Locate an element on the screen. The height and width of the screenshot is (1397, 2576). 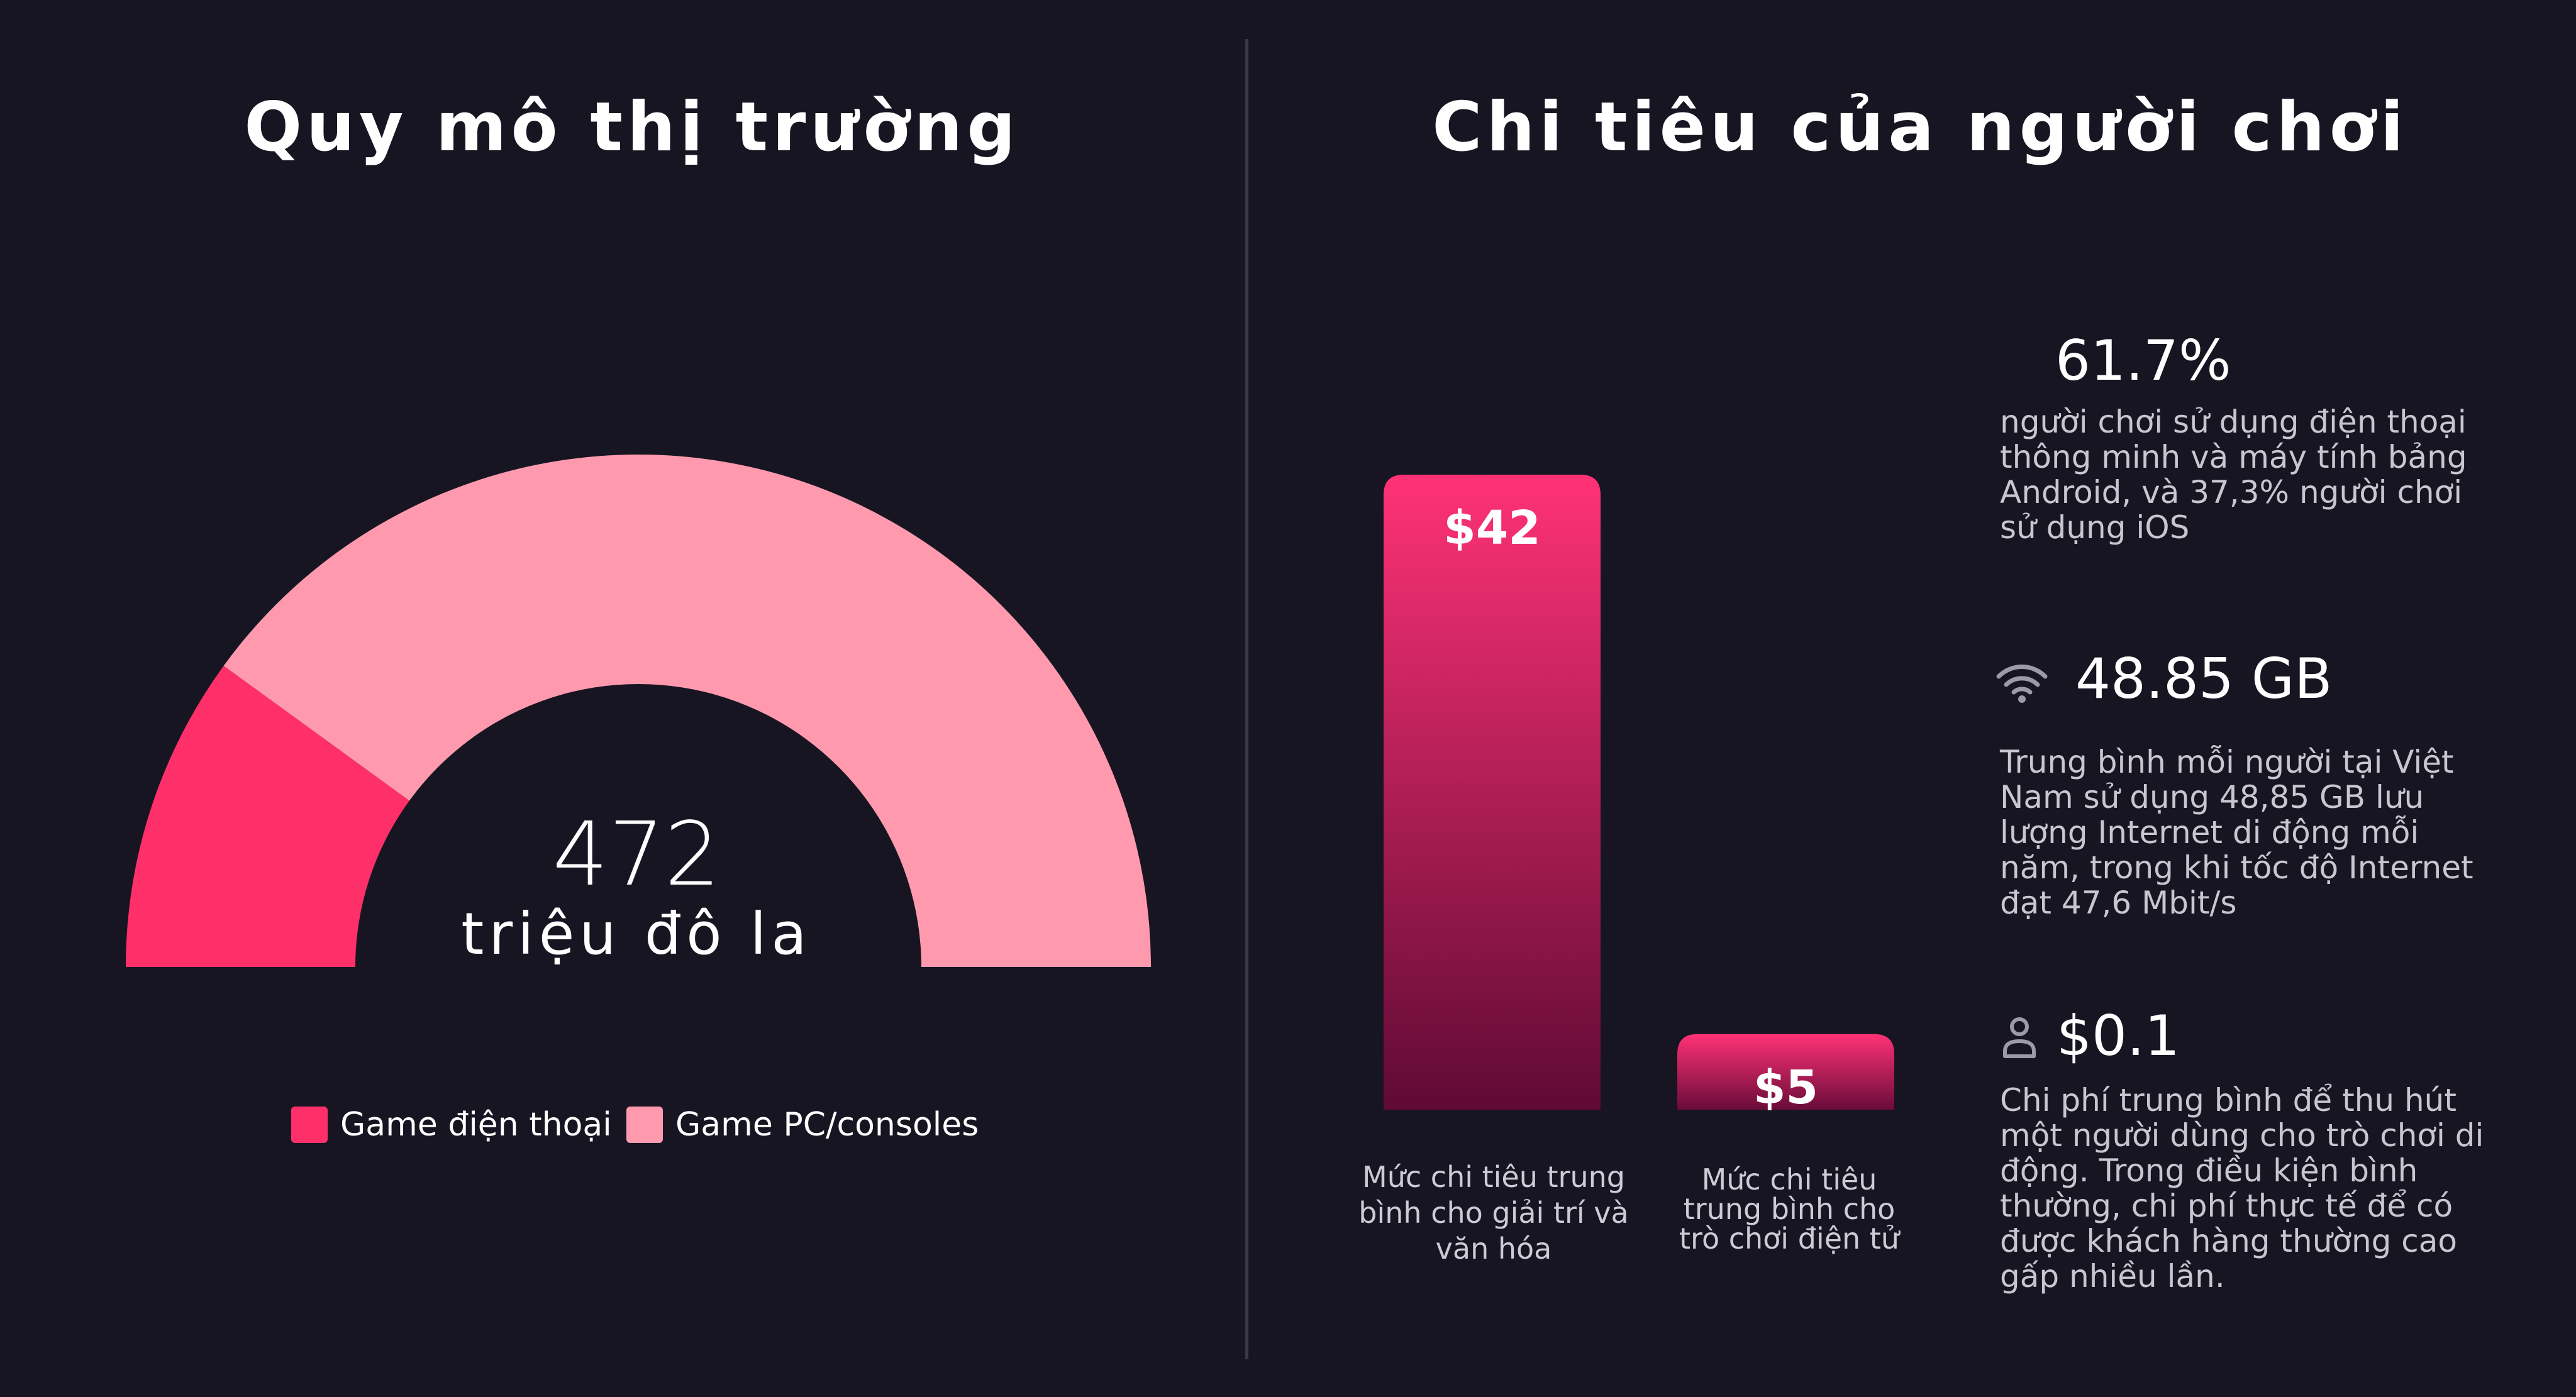
wifi-icon is located at coordinates (2022, 681).